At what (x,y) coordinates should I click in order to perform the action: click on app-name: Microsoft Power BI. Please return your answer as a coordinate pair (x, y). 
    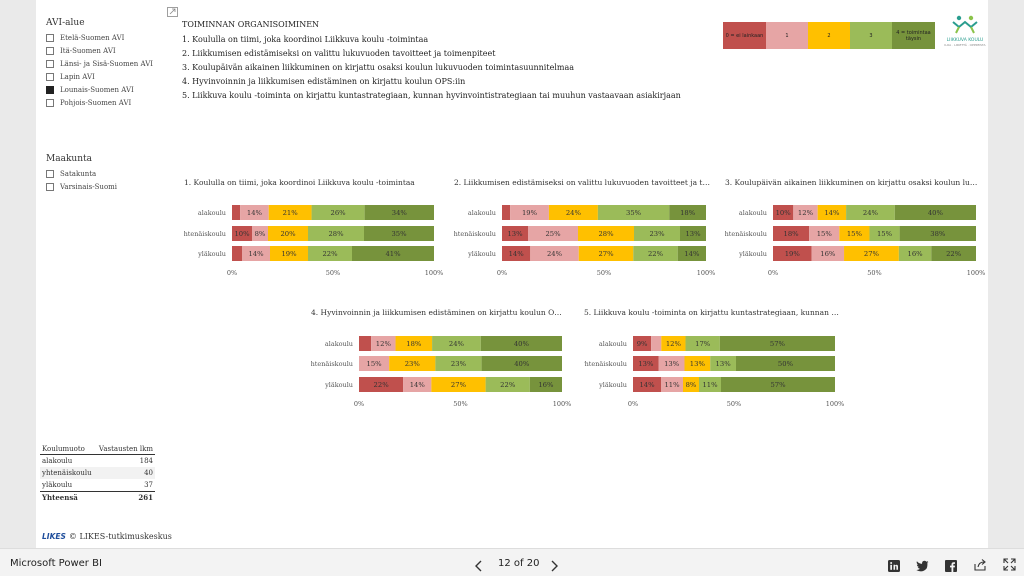
    Looking at the image, I should click on (56, 563).